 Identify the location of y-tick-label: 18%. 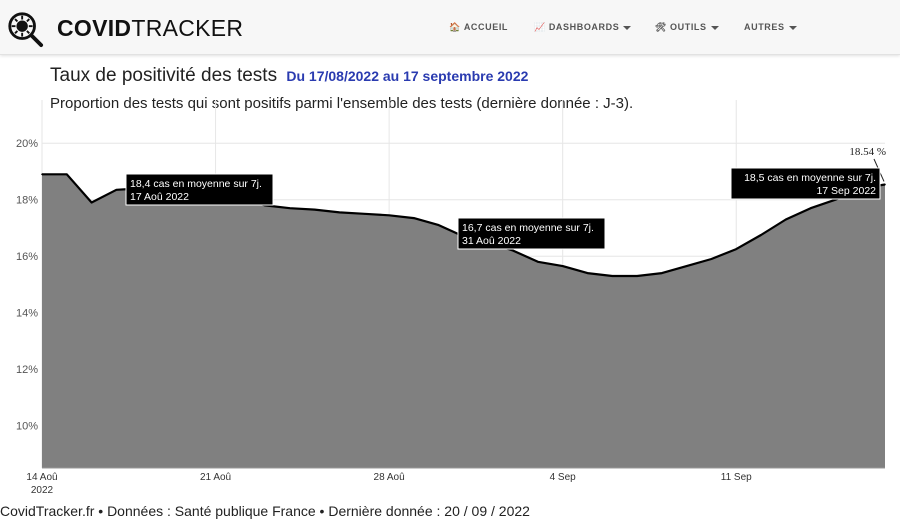
(27, 201).